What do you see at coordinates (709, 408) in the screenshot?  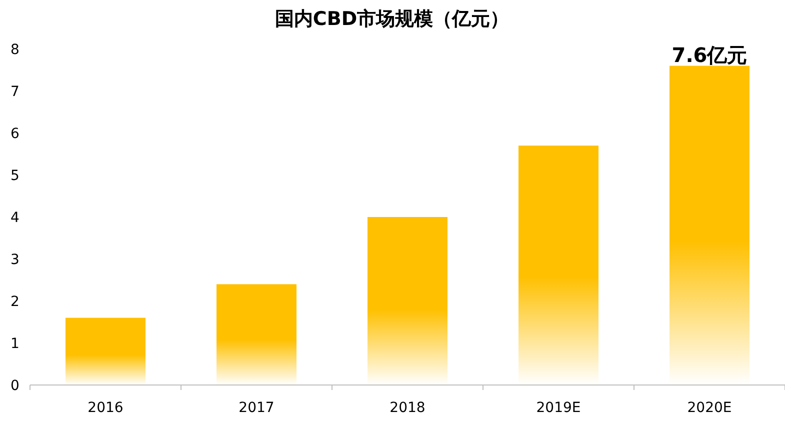 I see `x-tick-label: 2020E` at bounding box center [709, 408].